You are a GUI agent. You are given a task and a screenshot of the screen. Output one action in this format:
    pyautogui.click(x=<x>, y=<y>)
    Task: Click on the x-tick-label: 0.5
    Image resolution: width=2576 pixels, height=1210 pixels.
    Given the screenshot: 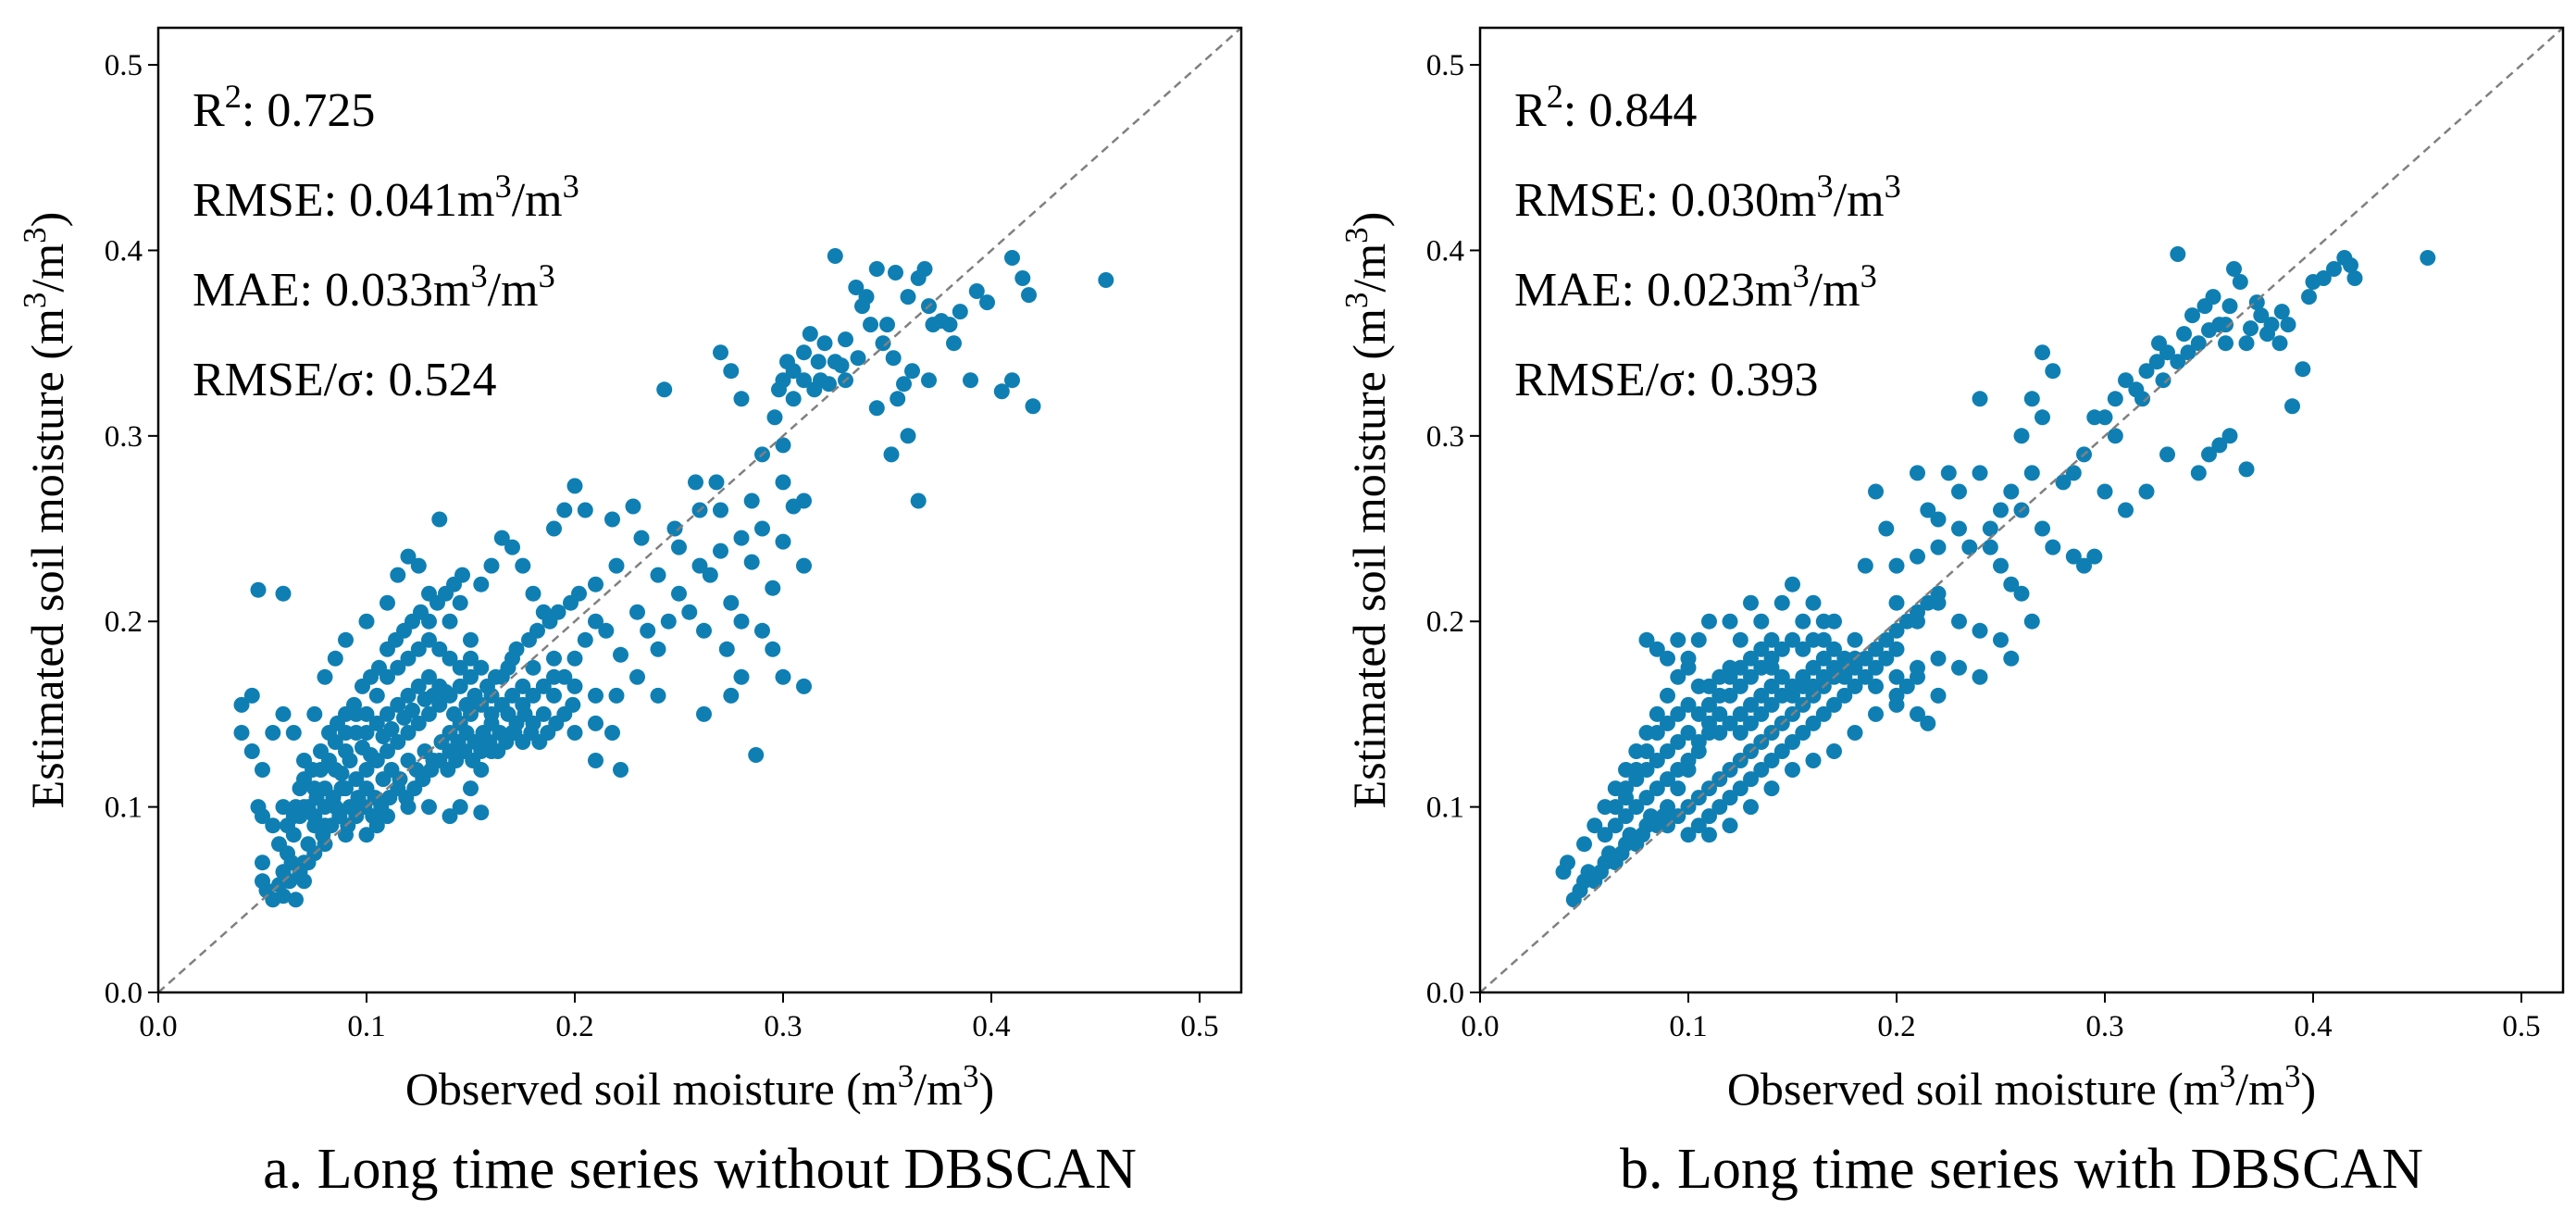 What is the action you would take?
    pyautogui.click(x=1199, y=1026)
    